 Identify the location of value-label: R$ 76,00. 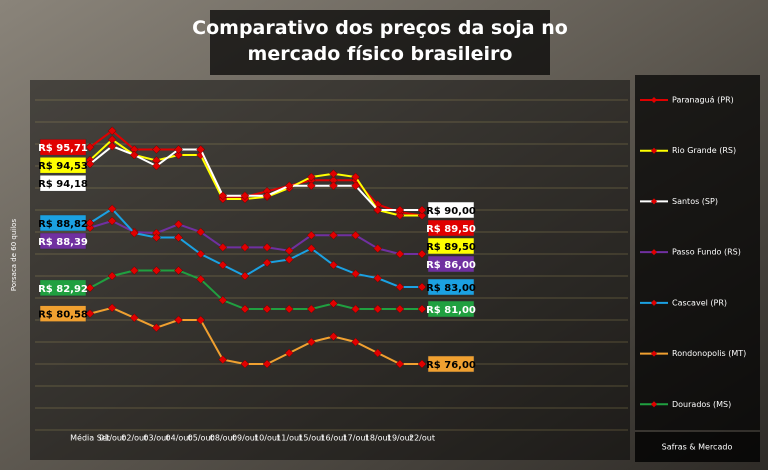
(451, 365).